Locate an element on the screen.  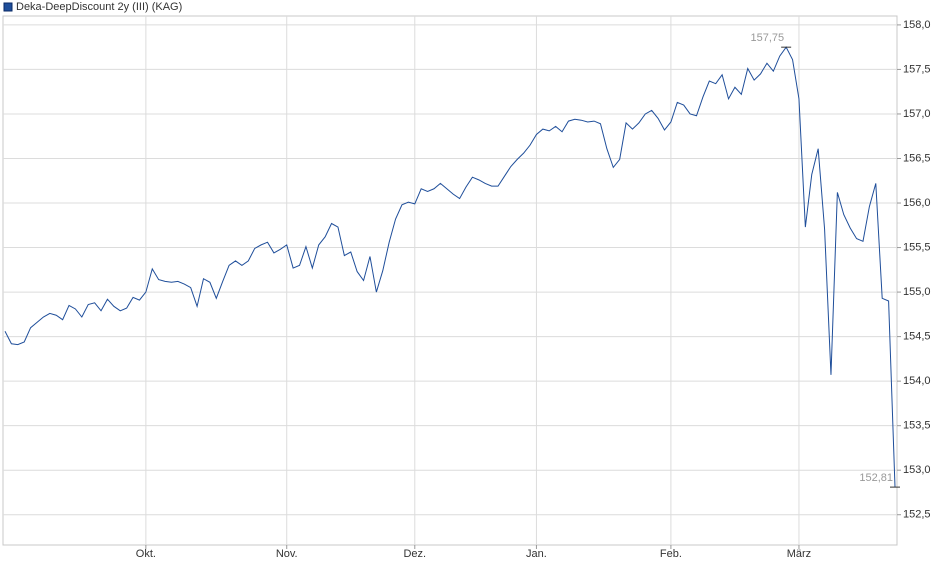
y-tick-label: 155,0 is located at coordinates (917, 292).